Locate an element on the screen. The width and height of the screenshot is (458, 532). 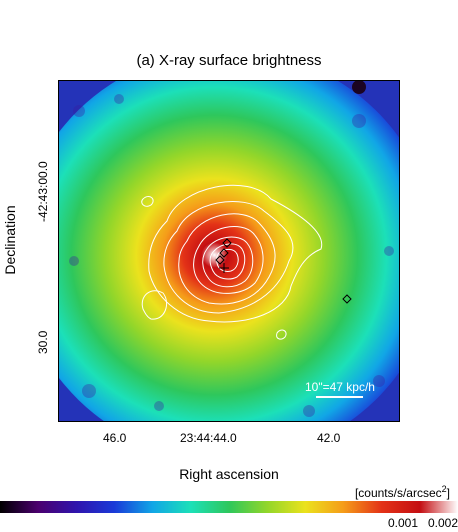
ra-tick-1: 46.0 is located at coordinates (115, 438).